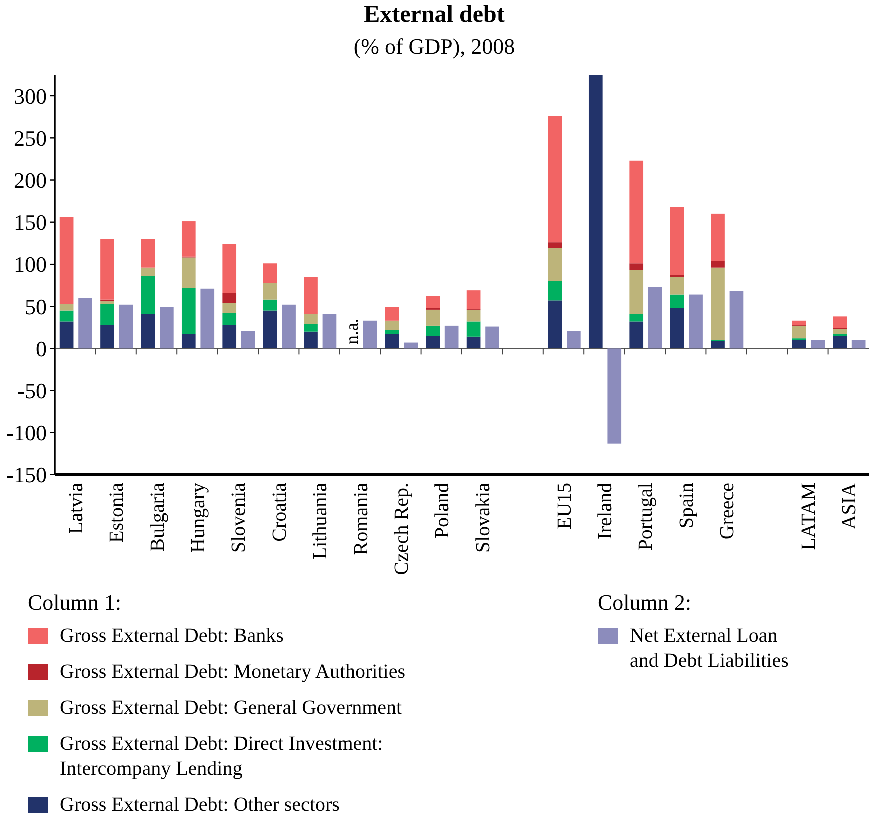  What do you see at coordinates (26, 475) in the screenshot?
I see `y-tick-label: -150` at bounding box center [26, 475].